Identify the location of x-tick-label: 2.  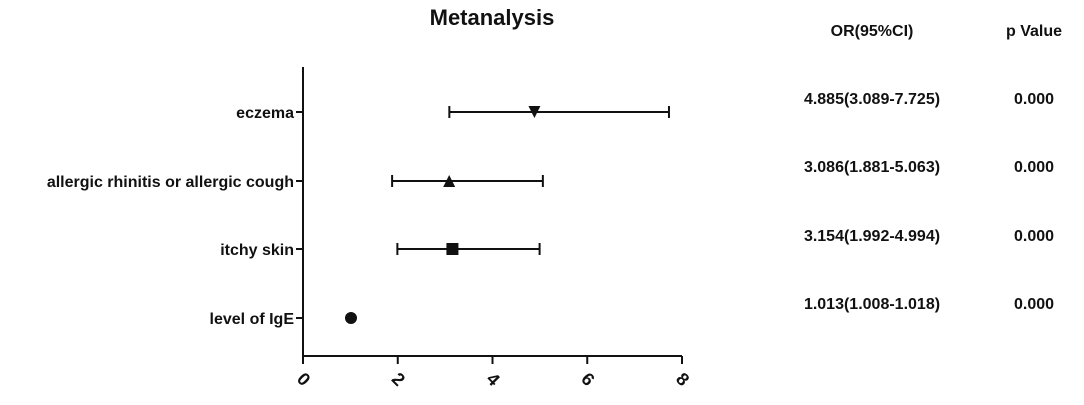
(398, 379).